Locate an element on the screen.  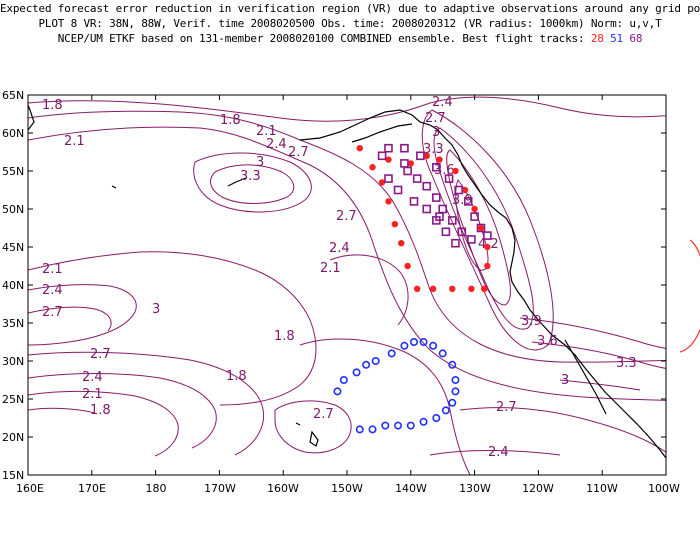
baja-california is located at coordinates (585, 377).